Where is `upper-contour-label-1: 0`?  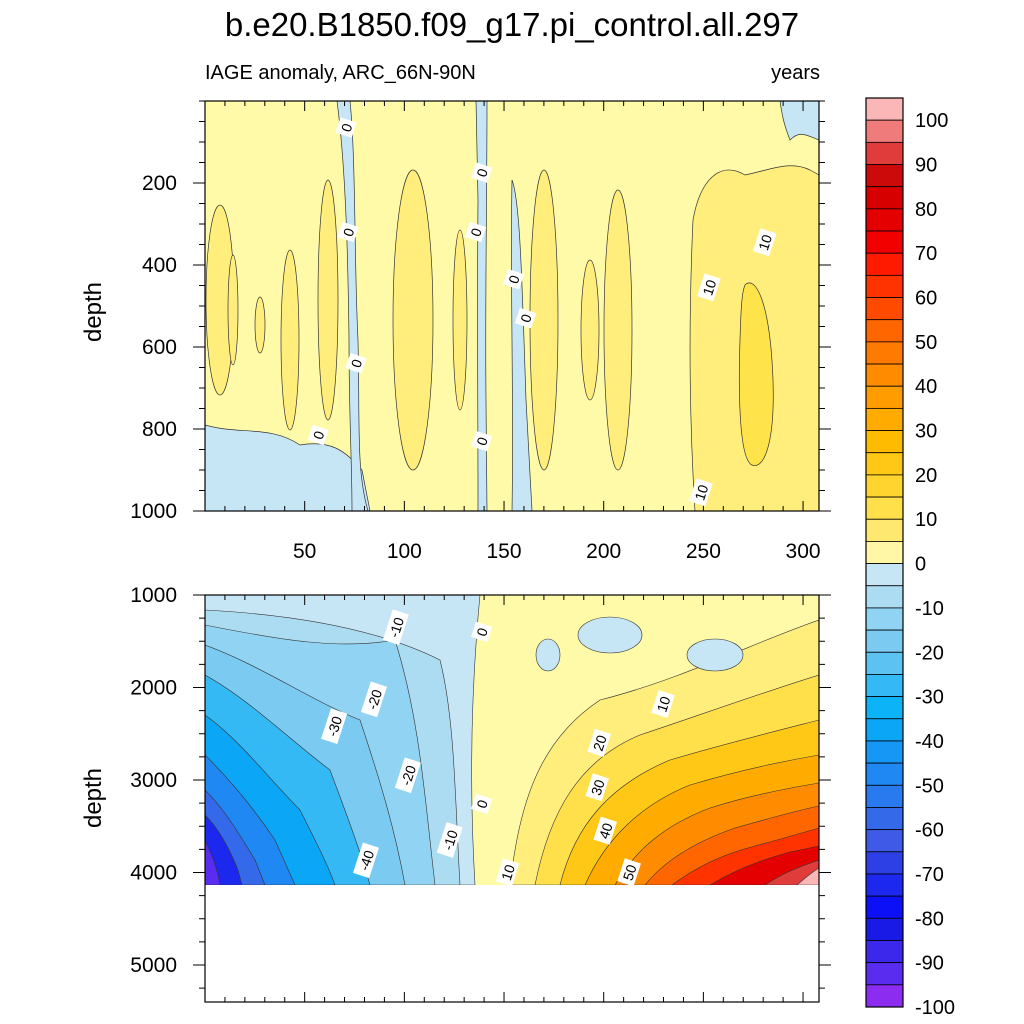 upper-contour-label-1: 0 is located at coordinates (482, 172).